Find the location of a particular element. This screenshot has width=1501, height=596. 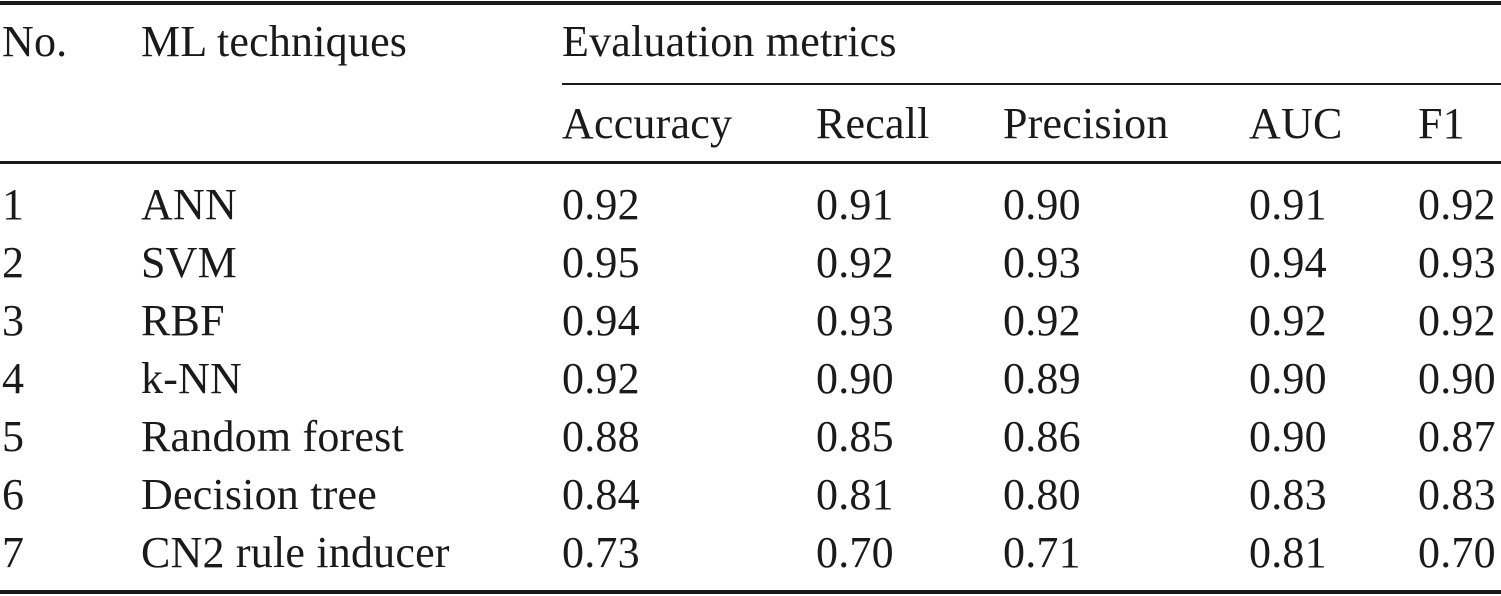

auc-value: 0.92 is located at coordinates (1288, 320).